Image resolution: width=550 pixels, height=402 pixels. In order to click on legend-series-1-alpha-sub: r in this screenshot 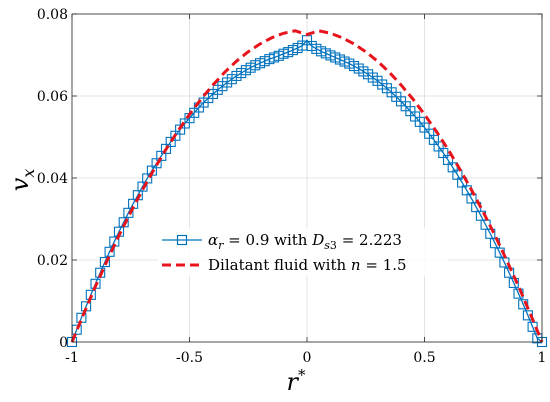, I will do `click(221, 245)`.